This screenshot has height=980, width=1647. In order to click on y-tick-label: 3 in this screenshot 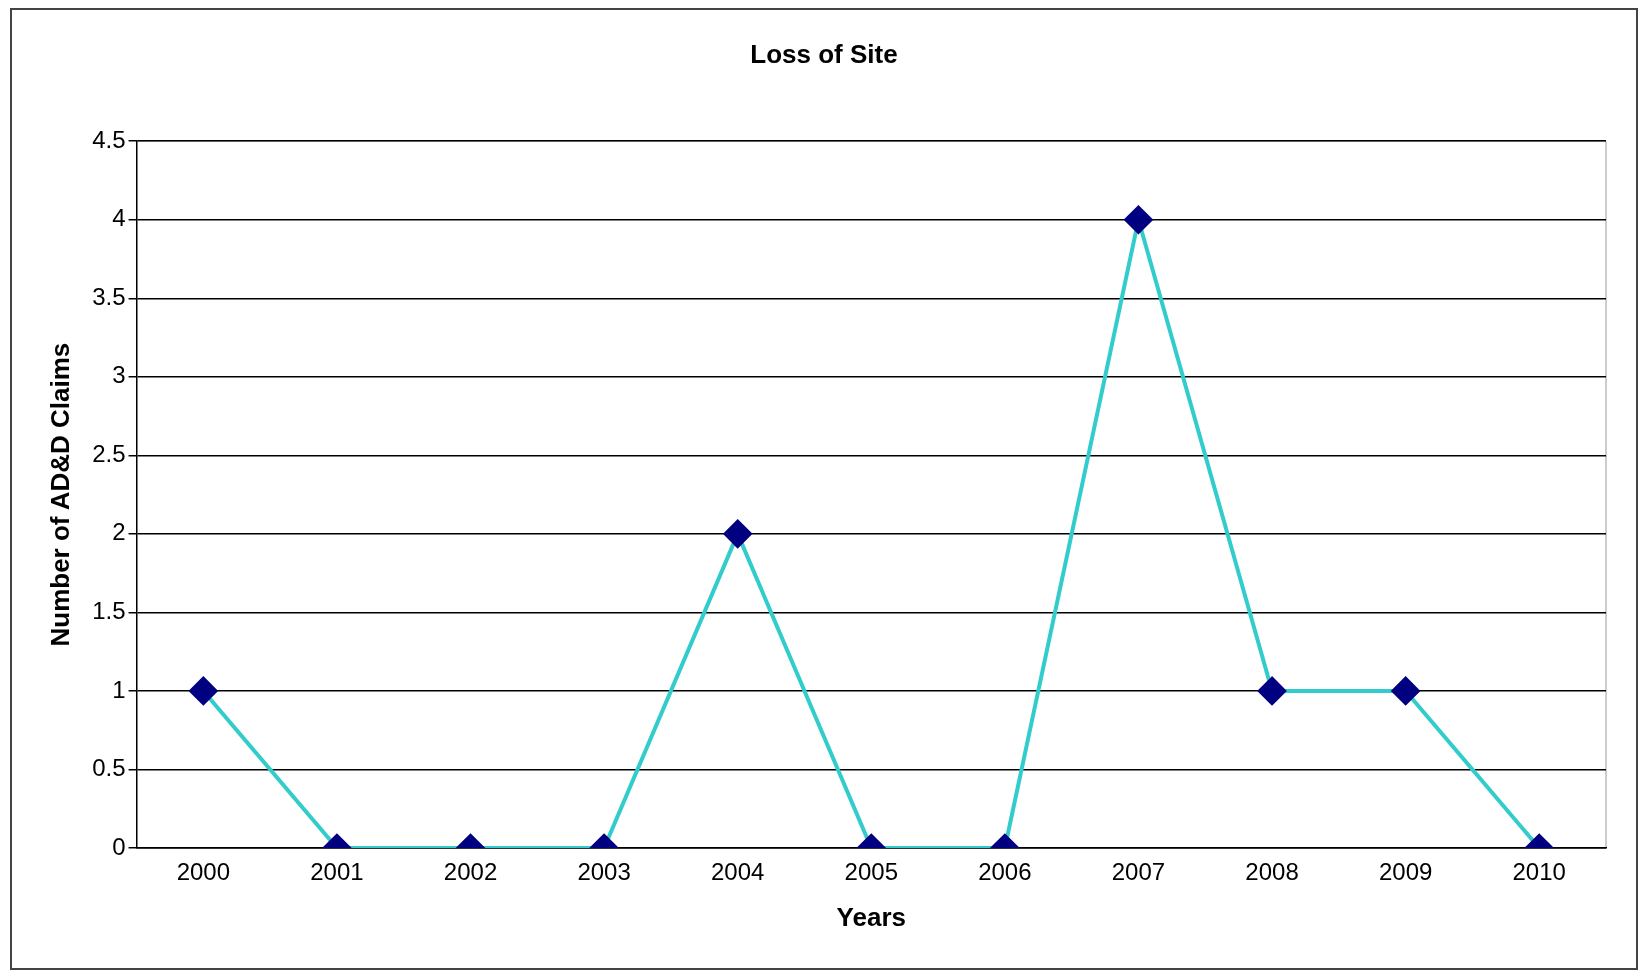, I will do `click(119, 375)`.